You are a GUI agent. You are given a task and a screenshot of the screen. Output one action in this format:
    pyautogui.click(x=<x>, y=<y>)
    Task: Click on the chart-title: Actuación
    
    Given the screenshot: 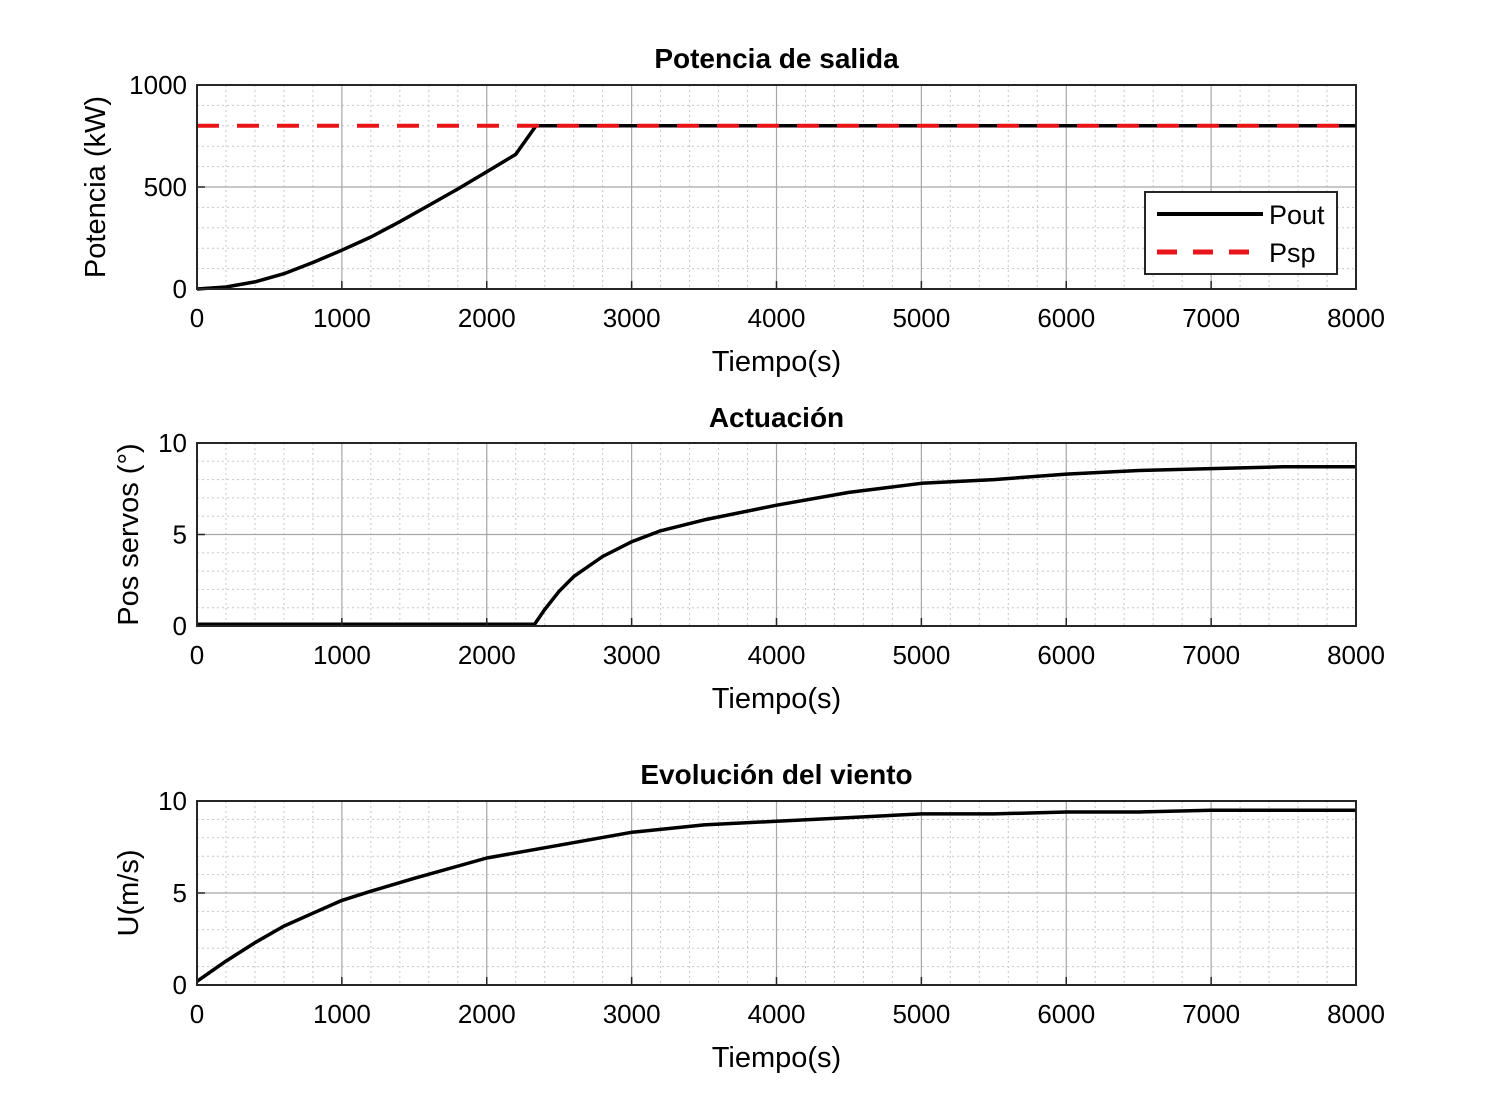 What is the action you would take?
    pyautogui.click(x=776, y=417)
    